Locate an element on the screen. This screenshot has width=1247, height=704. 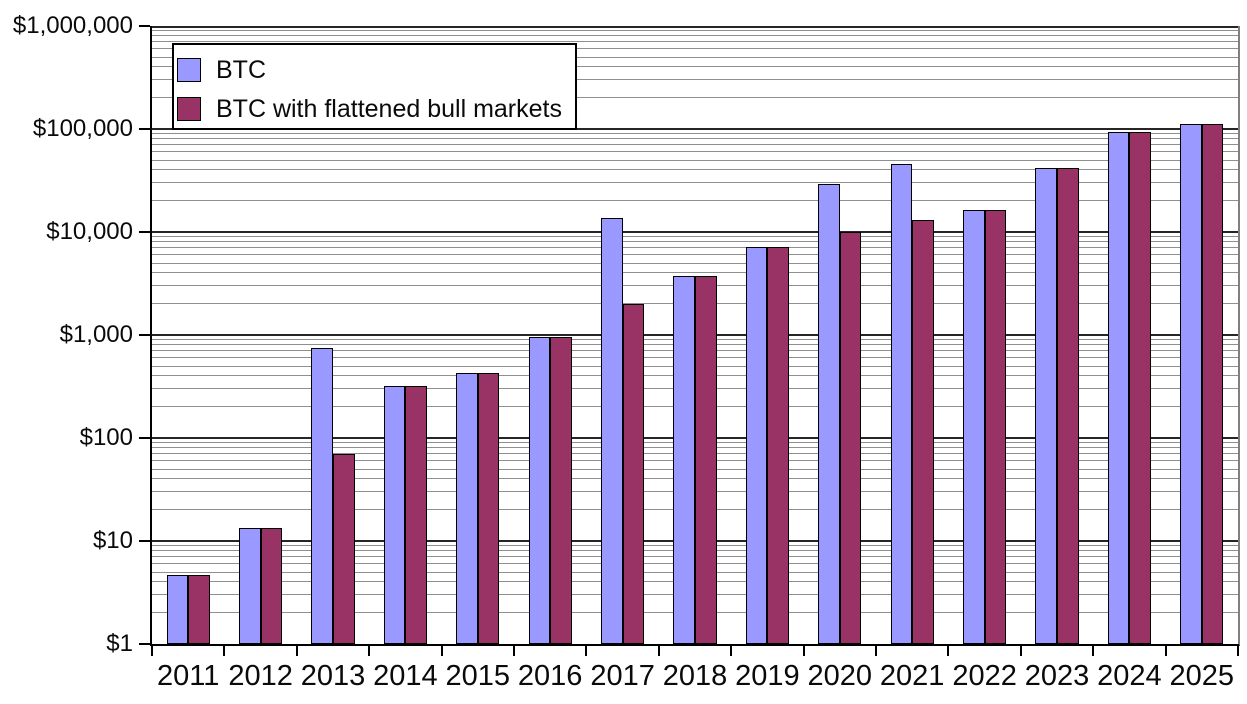
legend-item: BTC is located at coordinates (221, 69).